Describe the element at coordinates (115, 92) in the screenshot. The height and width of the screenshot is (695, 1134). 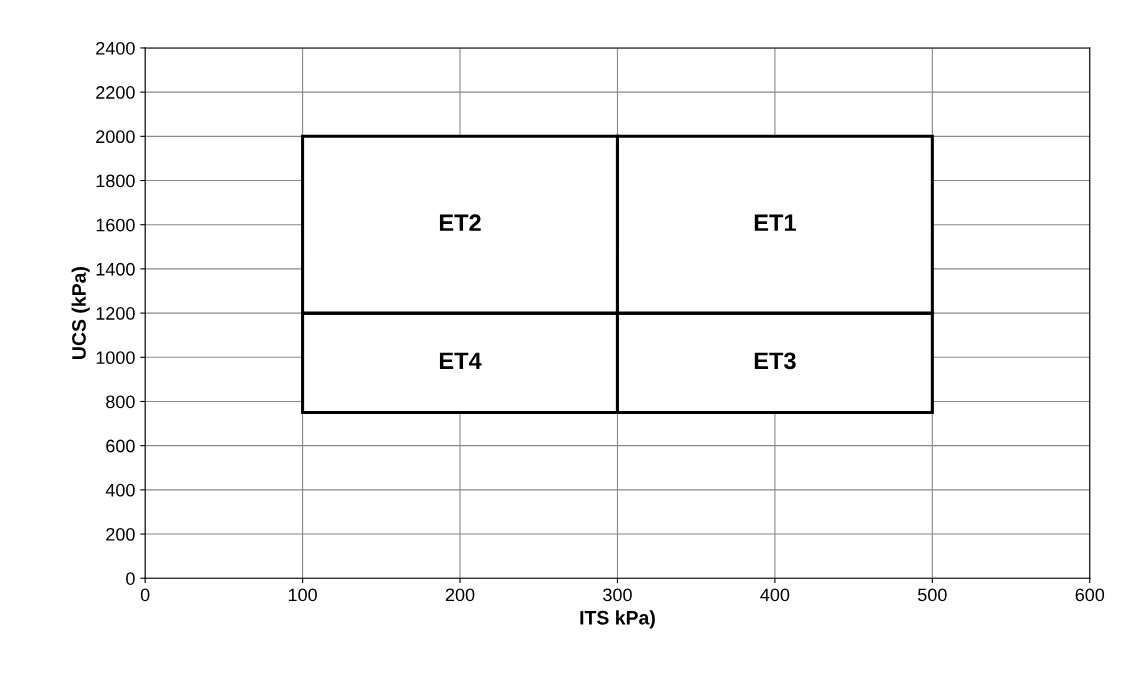
I see `y-tick-label: 2200` at that location.